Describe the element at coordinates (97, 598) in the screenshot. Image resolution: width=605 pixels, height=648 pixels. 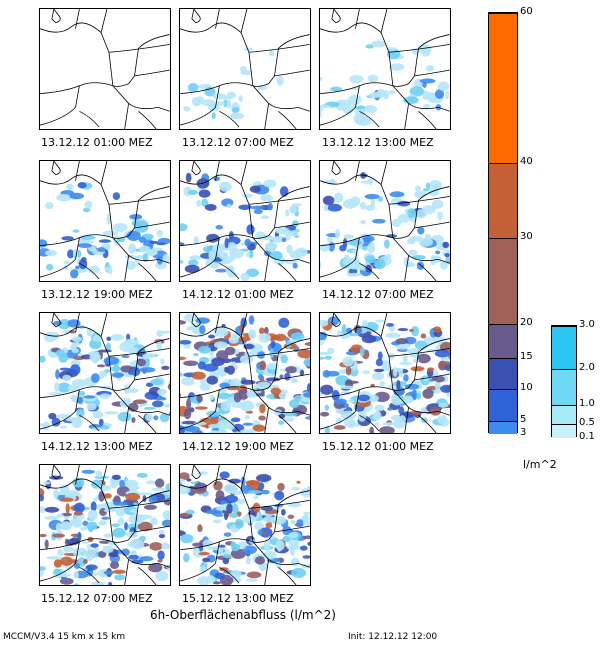
I see `panel-time-label: 15.12.12 07:00 MEZ` at that location.